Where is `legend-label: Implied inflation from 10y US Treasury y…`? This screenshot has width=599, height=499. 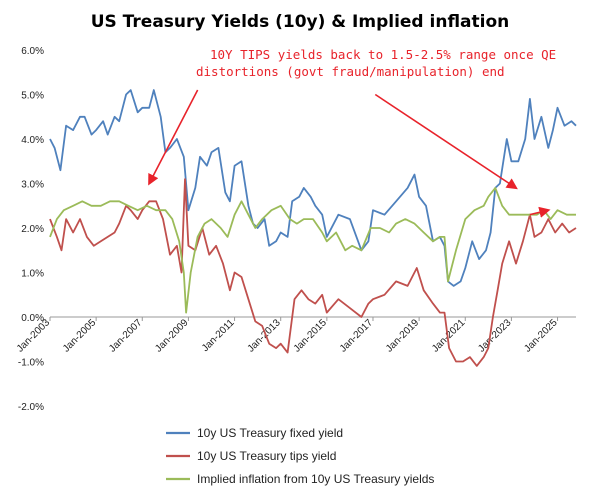 legend-label: Implied inflation from 10y US Treasury y… is located at coordinates (315, 479).